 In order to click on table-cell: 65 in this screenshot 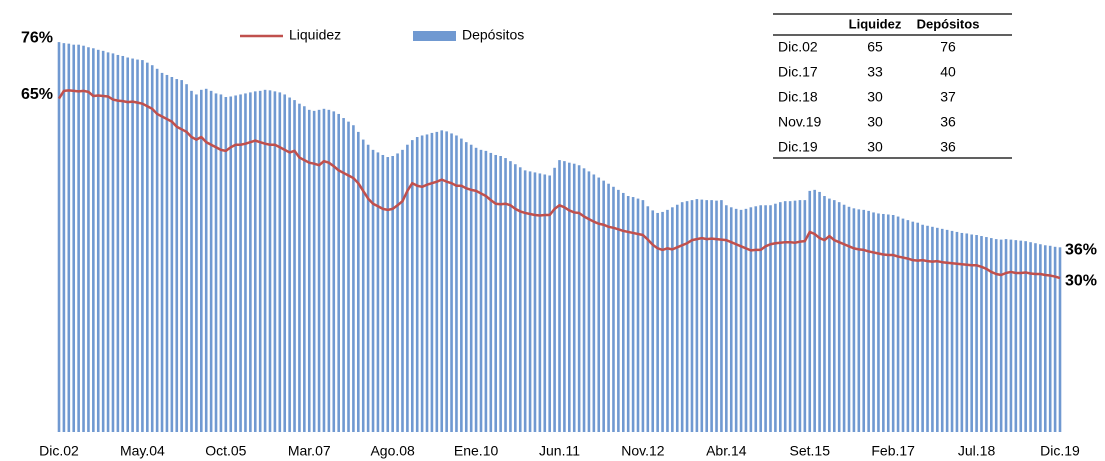, I will do `click(875, 47)`.